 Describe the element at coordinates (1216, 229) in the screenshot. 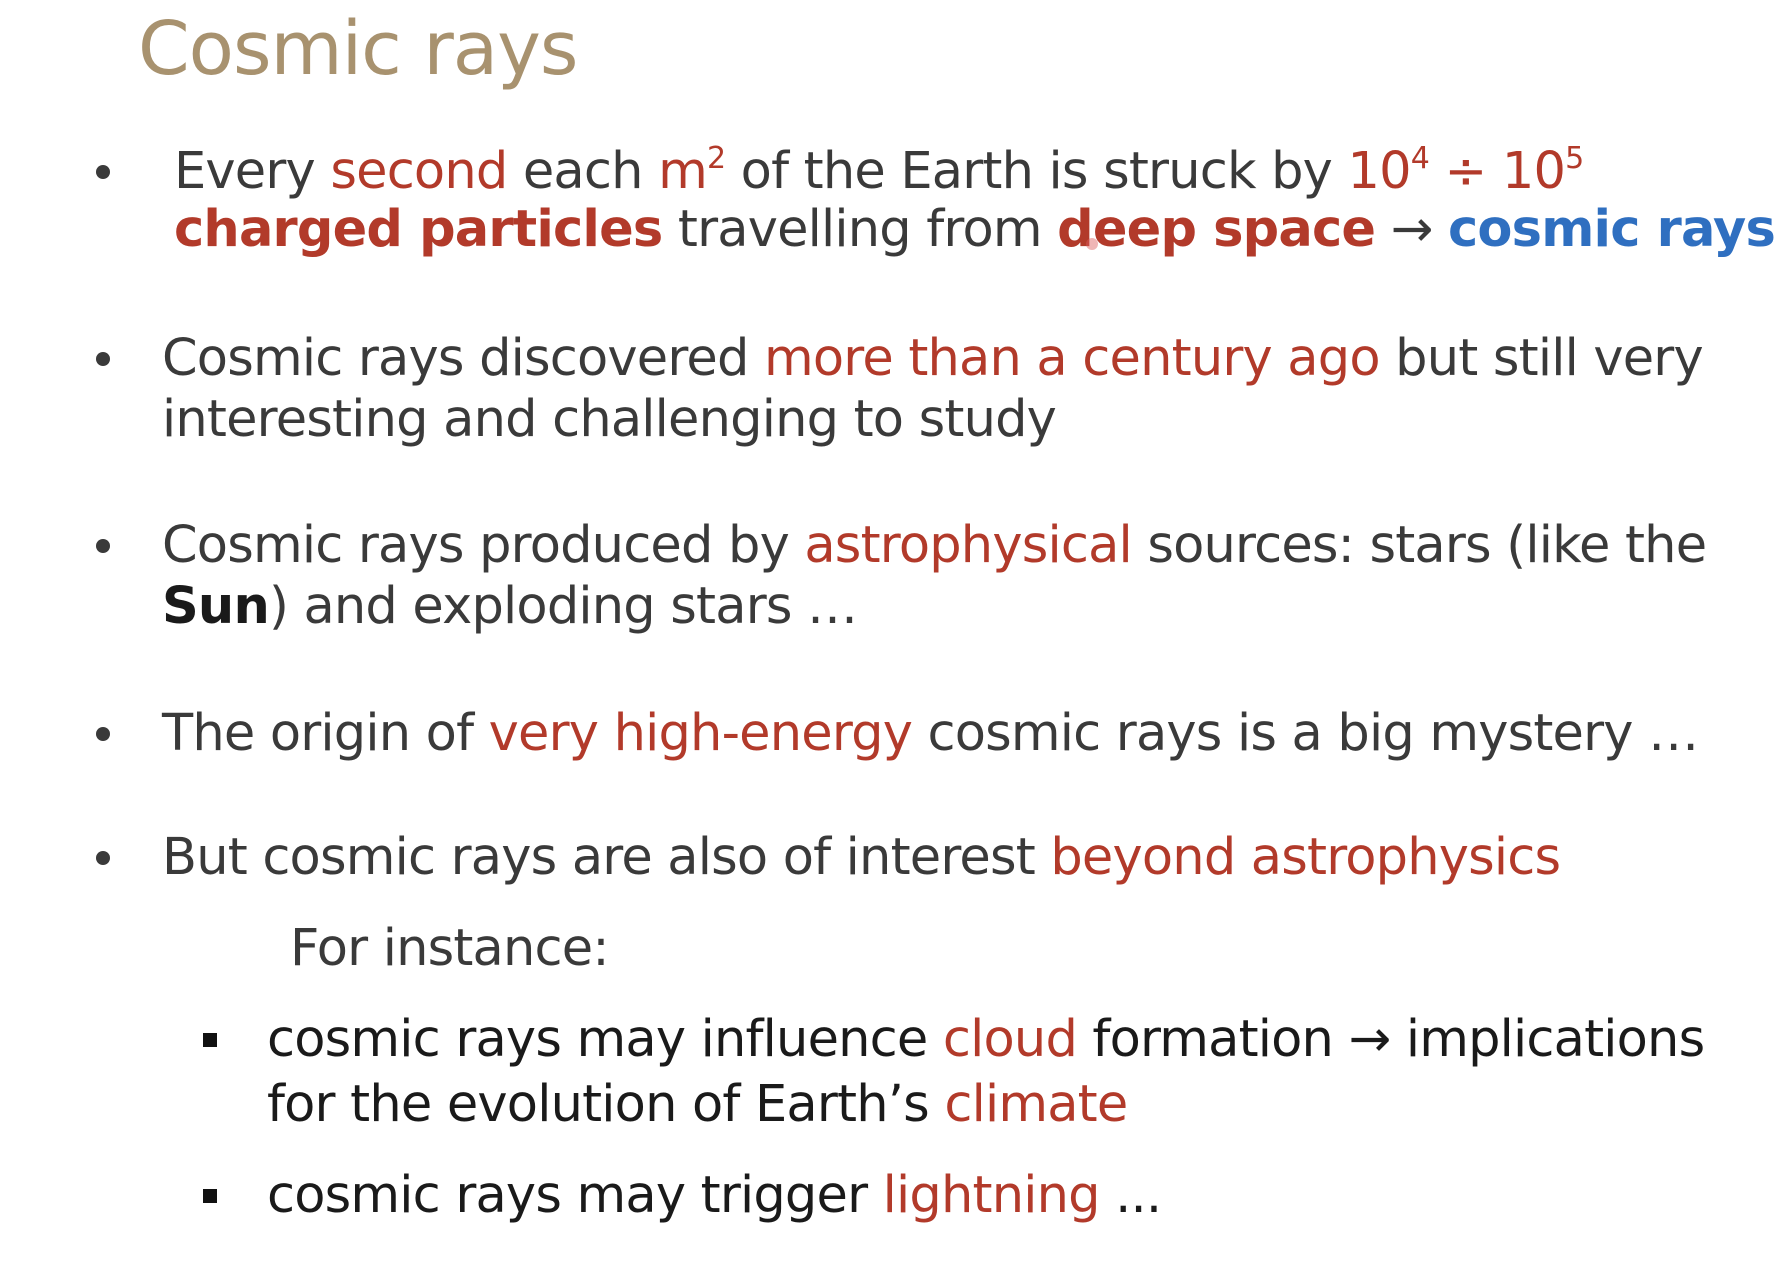

I see `highlight-text: deep space` at that location.